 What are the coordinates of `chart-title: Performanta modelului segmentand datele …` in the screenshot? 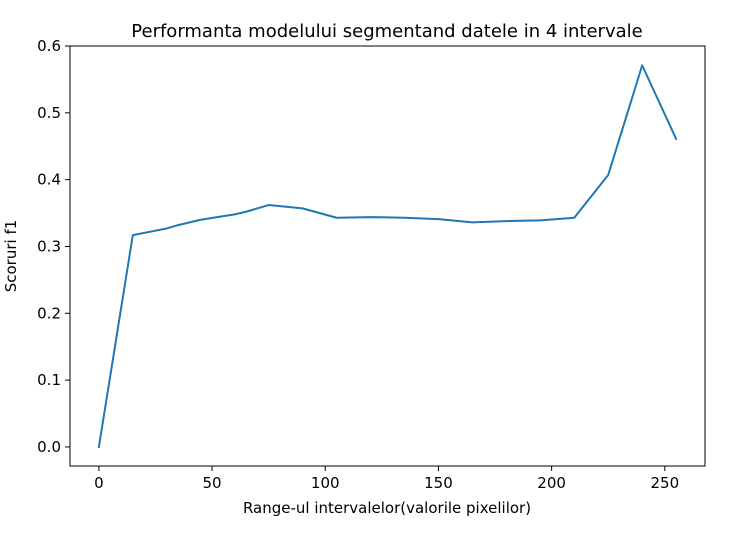 It's located at (386, 31).